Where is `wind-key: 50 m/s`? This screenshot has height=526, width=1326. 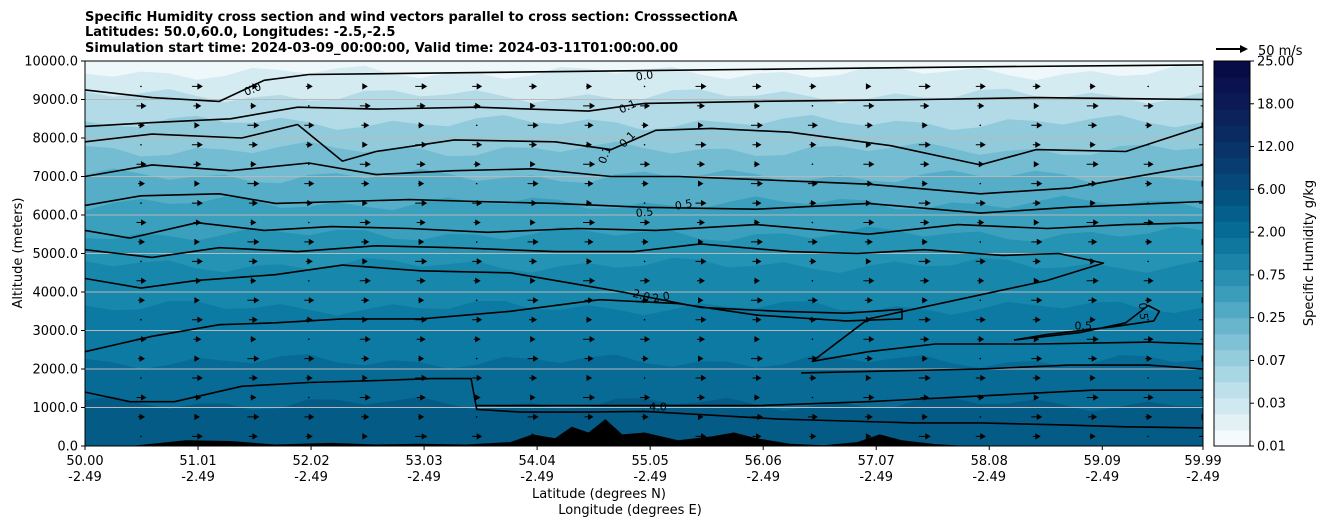 wind-key: 50 m/s is located at coordinates (1259, 51).